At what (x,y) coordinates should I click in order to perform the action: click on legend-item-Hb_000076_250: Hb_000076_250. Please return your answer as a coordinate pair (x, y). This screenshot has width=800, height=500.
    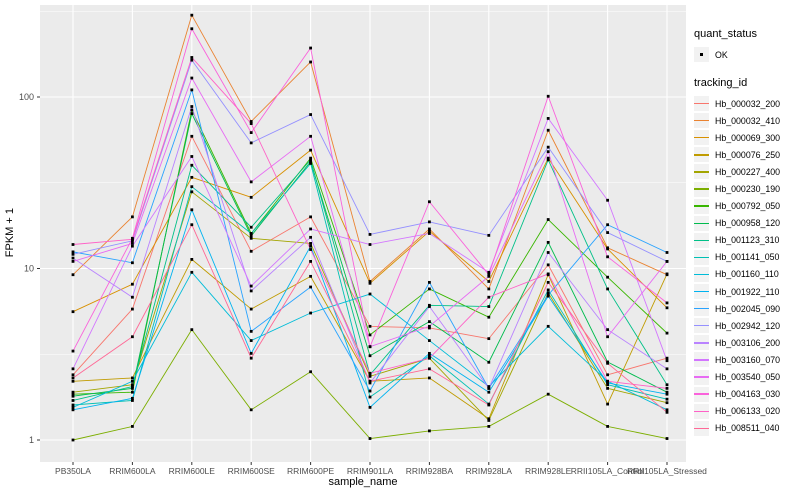
    Looking at the image, I should click on (747, 154).